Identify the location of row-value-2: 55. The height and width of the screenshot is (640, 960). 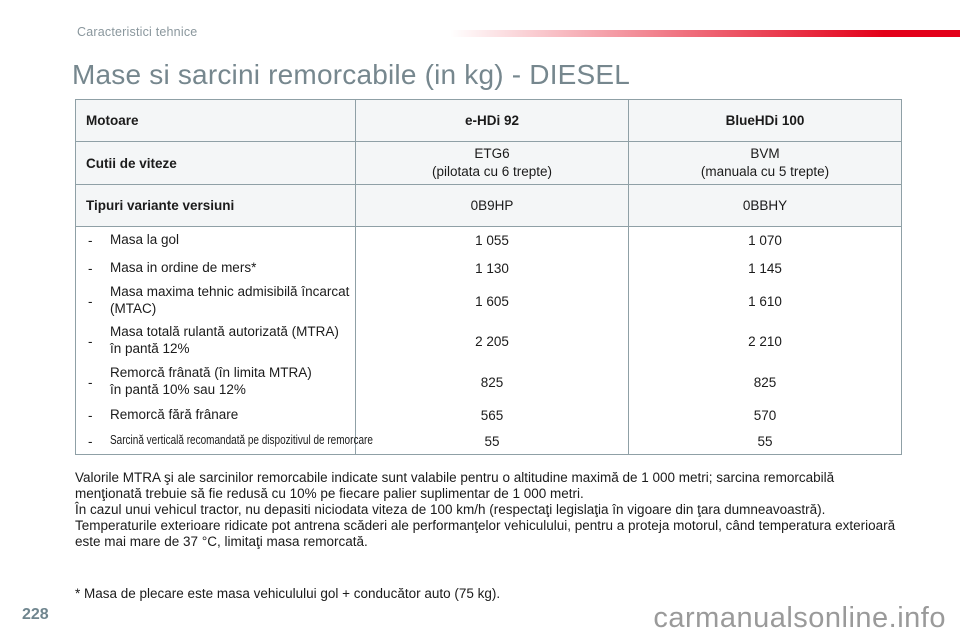
(765, 441).